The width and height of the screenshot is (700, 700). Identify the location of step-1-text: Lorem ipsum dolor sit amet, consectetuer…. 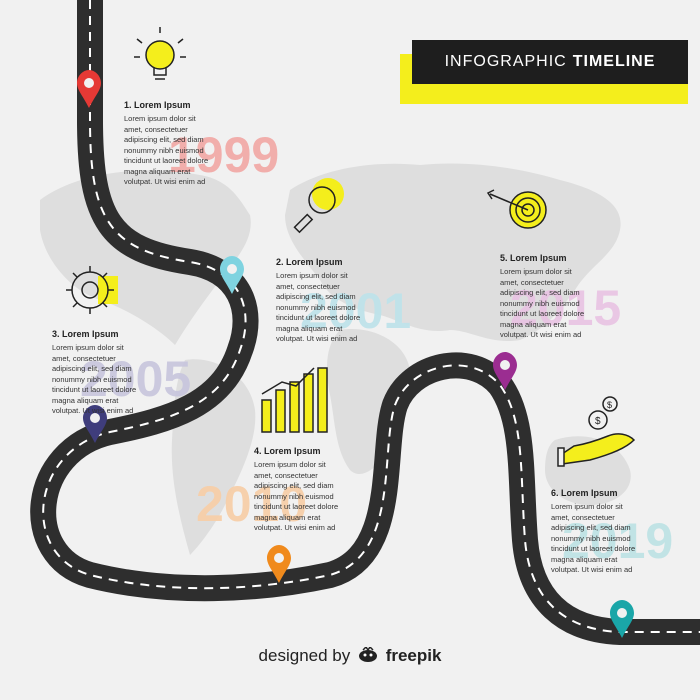
(166, 150).